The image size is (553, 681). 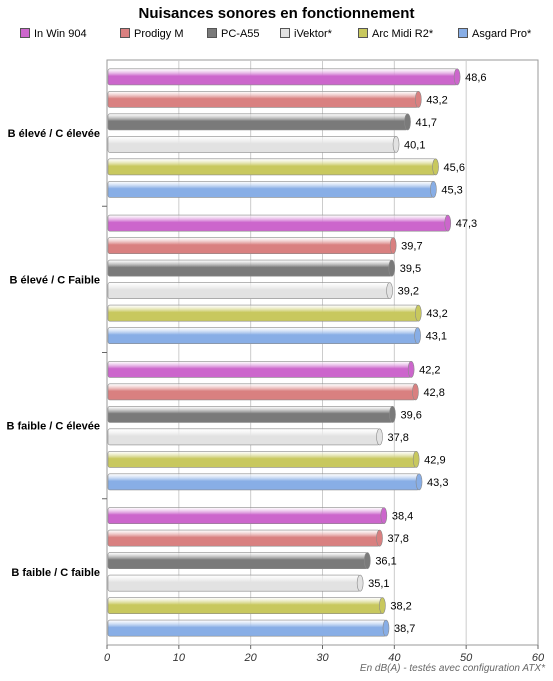 What do you see at coordinates (475, 78) in the screenshot?
I see `data-label: 48,6` at bounding box center [475, 78].